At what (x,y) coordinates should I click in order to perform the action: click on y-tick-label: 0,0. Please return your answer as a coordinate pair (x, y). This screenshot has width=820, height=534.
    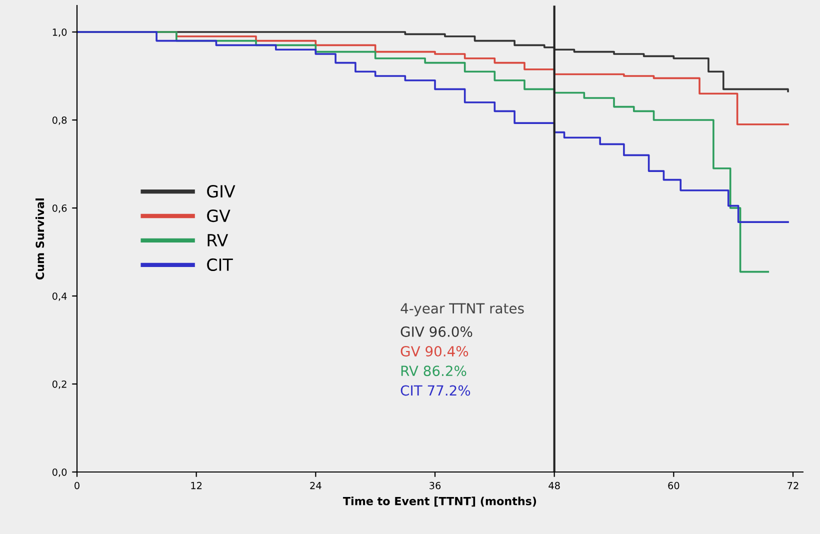
    Looking at the image, I should click on (59, 472).